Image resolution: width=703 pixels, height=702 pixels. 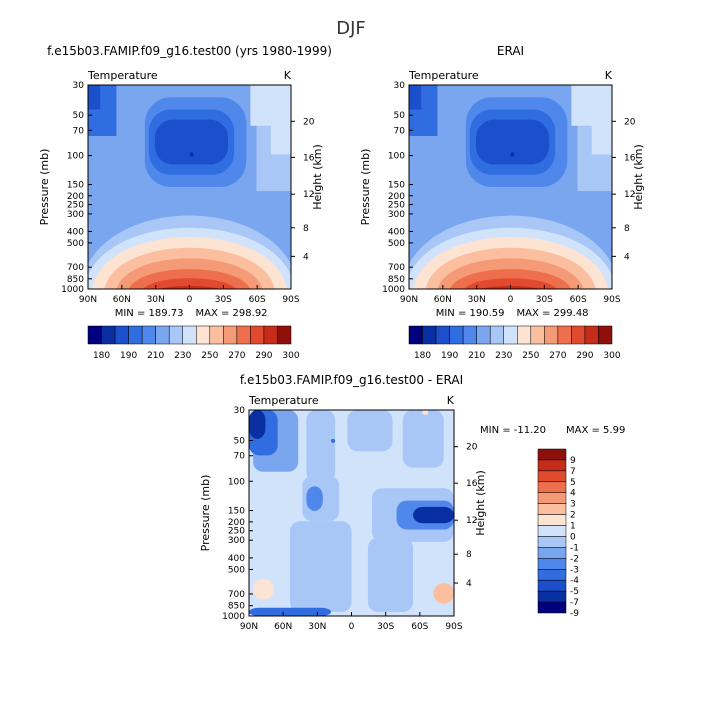 What do you see at coordinates (400, 86) in the screenshot?
I see `pressure-tick-label: 30` at bounding box center [400, 86].